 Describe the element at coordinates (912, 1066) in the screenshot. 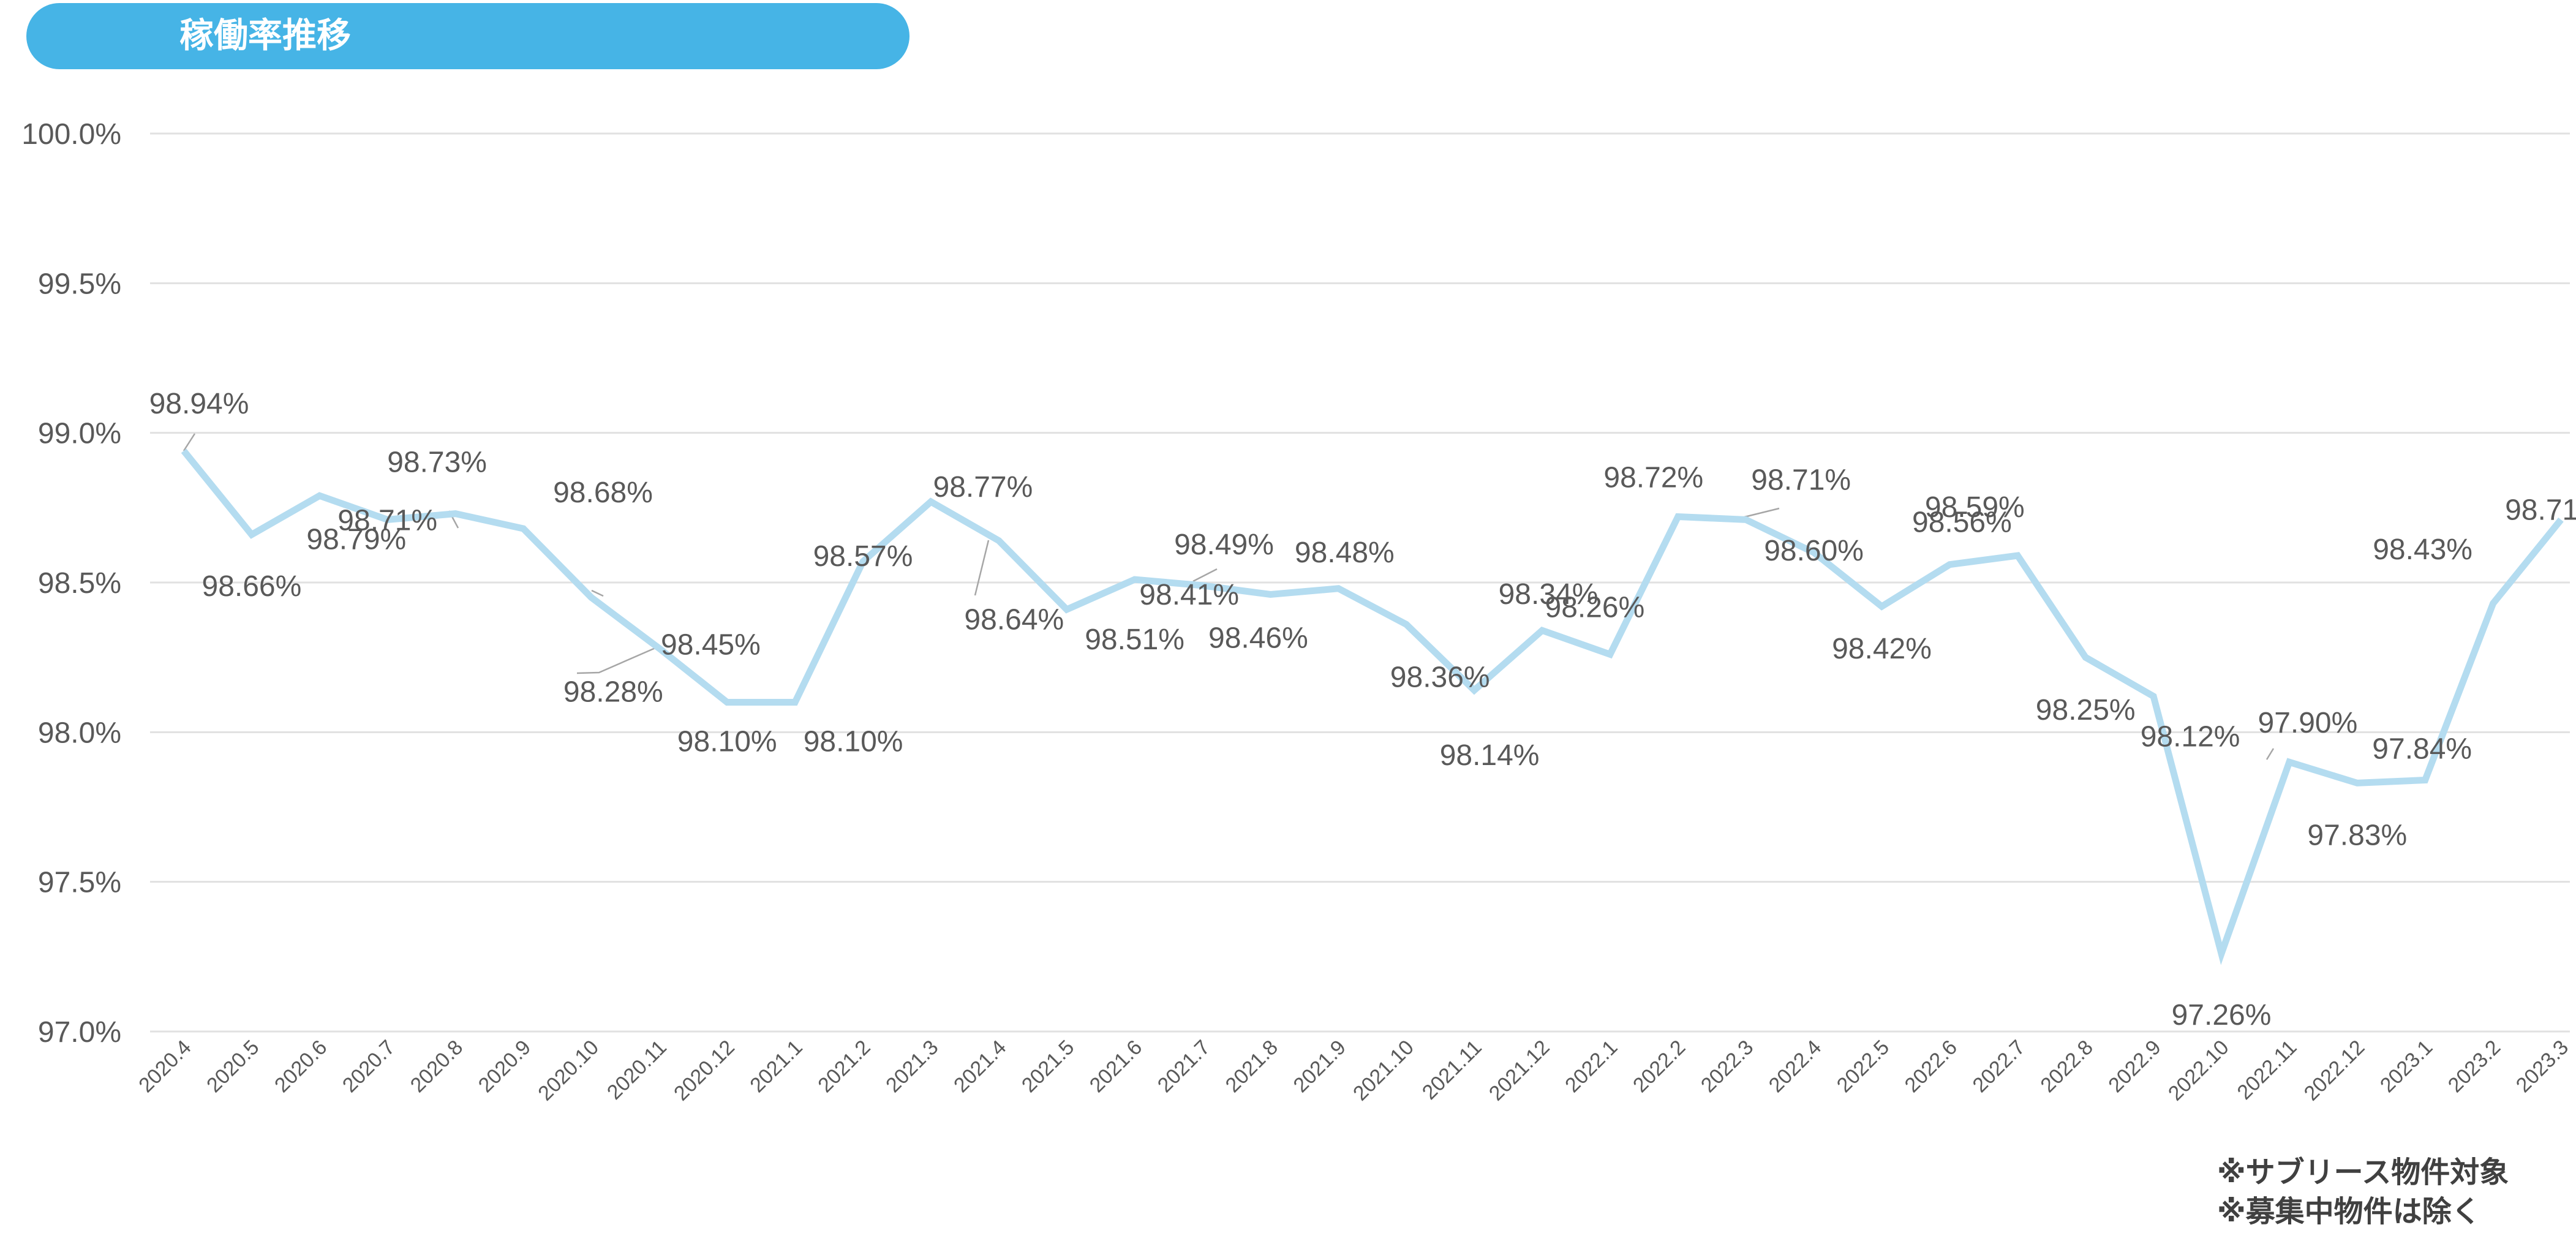

I see `x-tick-label: 2021.3` at that location.